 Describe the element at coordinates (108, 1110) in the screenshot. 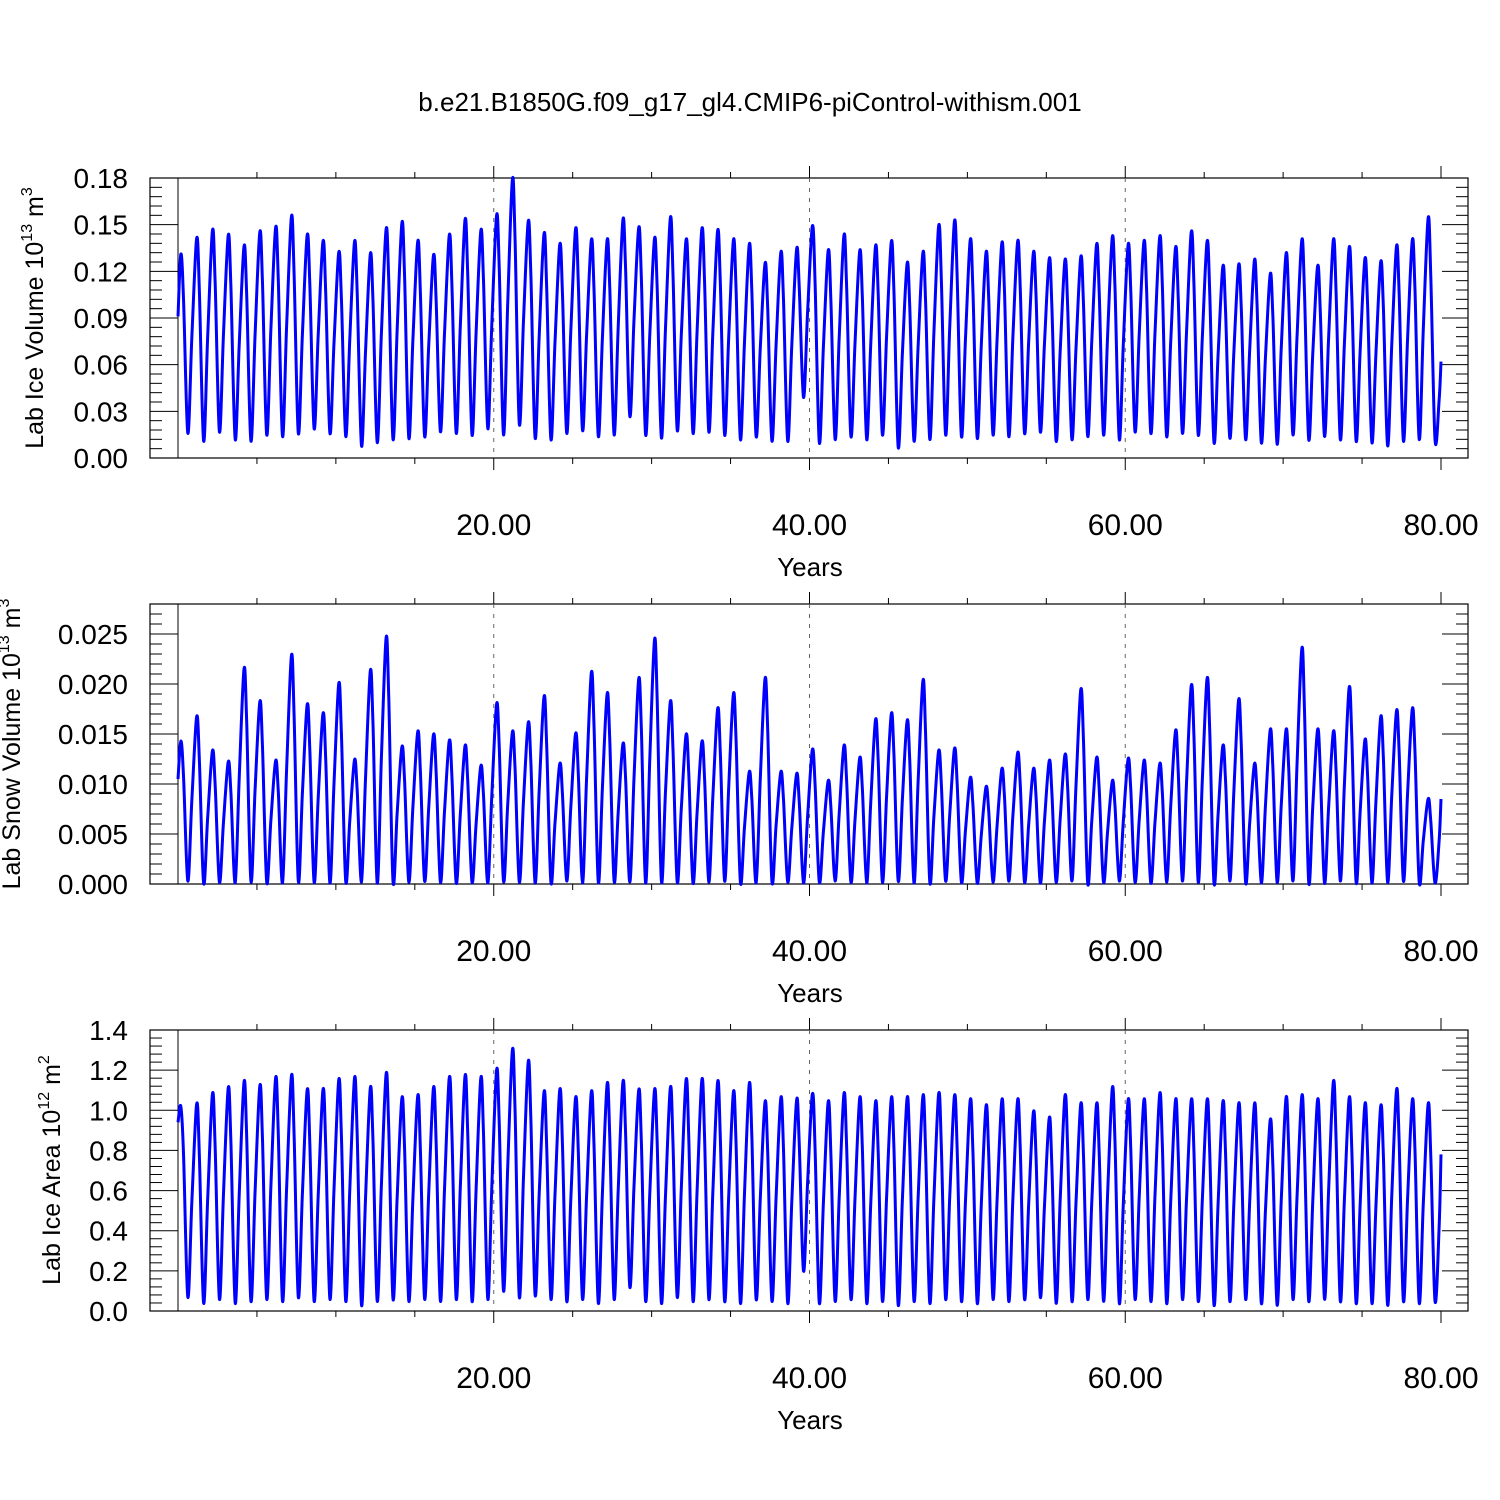

I see `y-tick-label: 1.0` at that location.